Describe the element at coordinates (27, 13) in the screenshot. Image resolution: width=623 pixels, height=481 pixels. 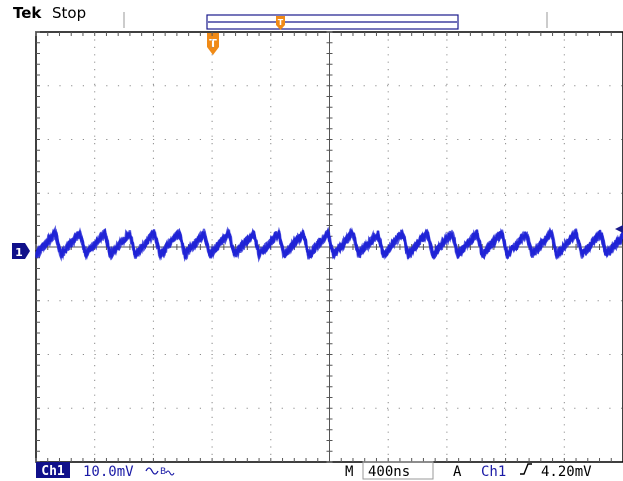
I see `brand-label: Tek` at that location.